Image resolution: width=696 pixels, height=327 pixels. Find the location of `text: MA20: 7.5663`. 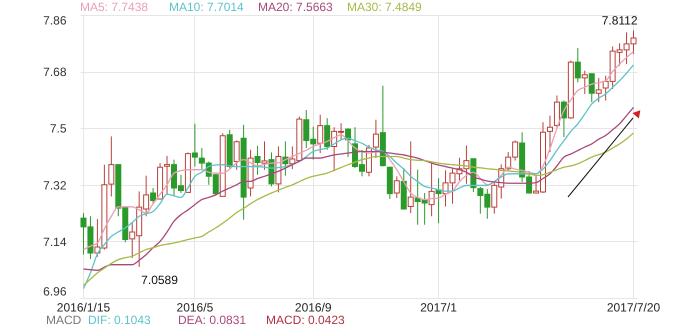

text: MA20: 7.5663 is located at coordinates (296, 7).